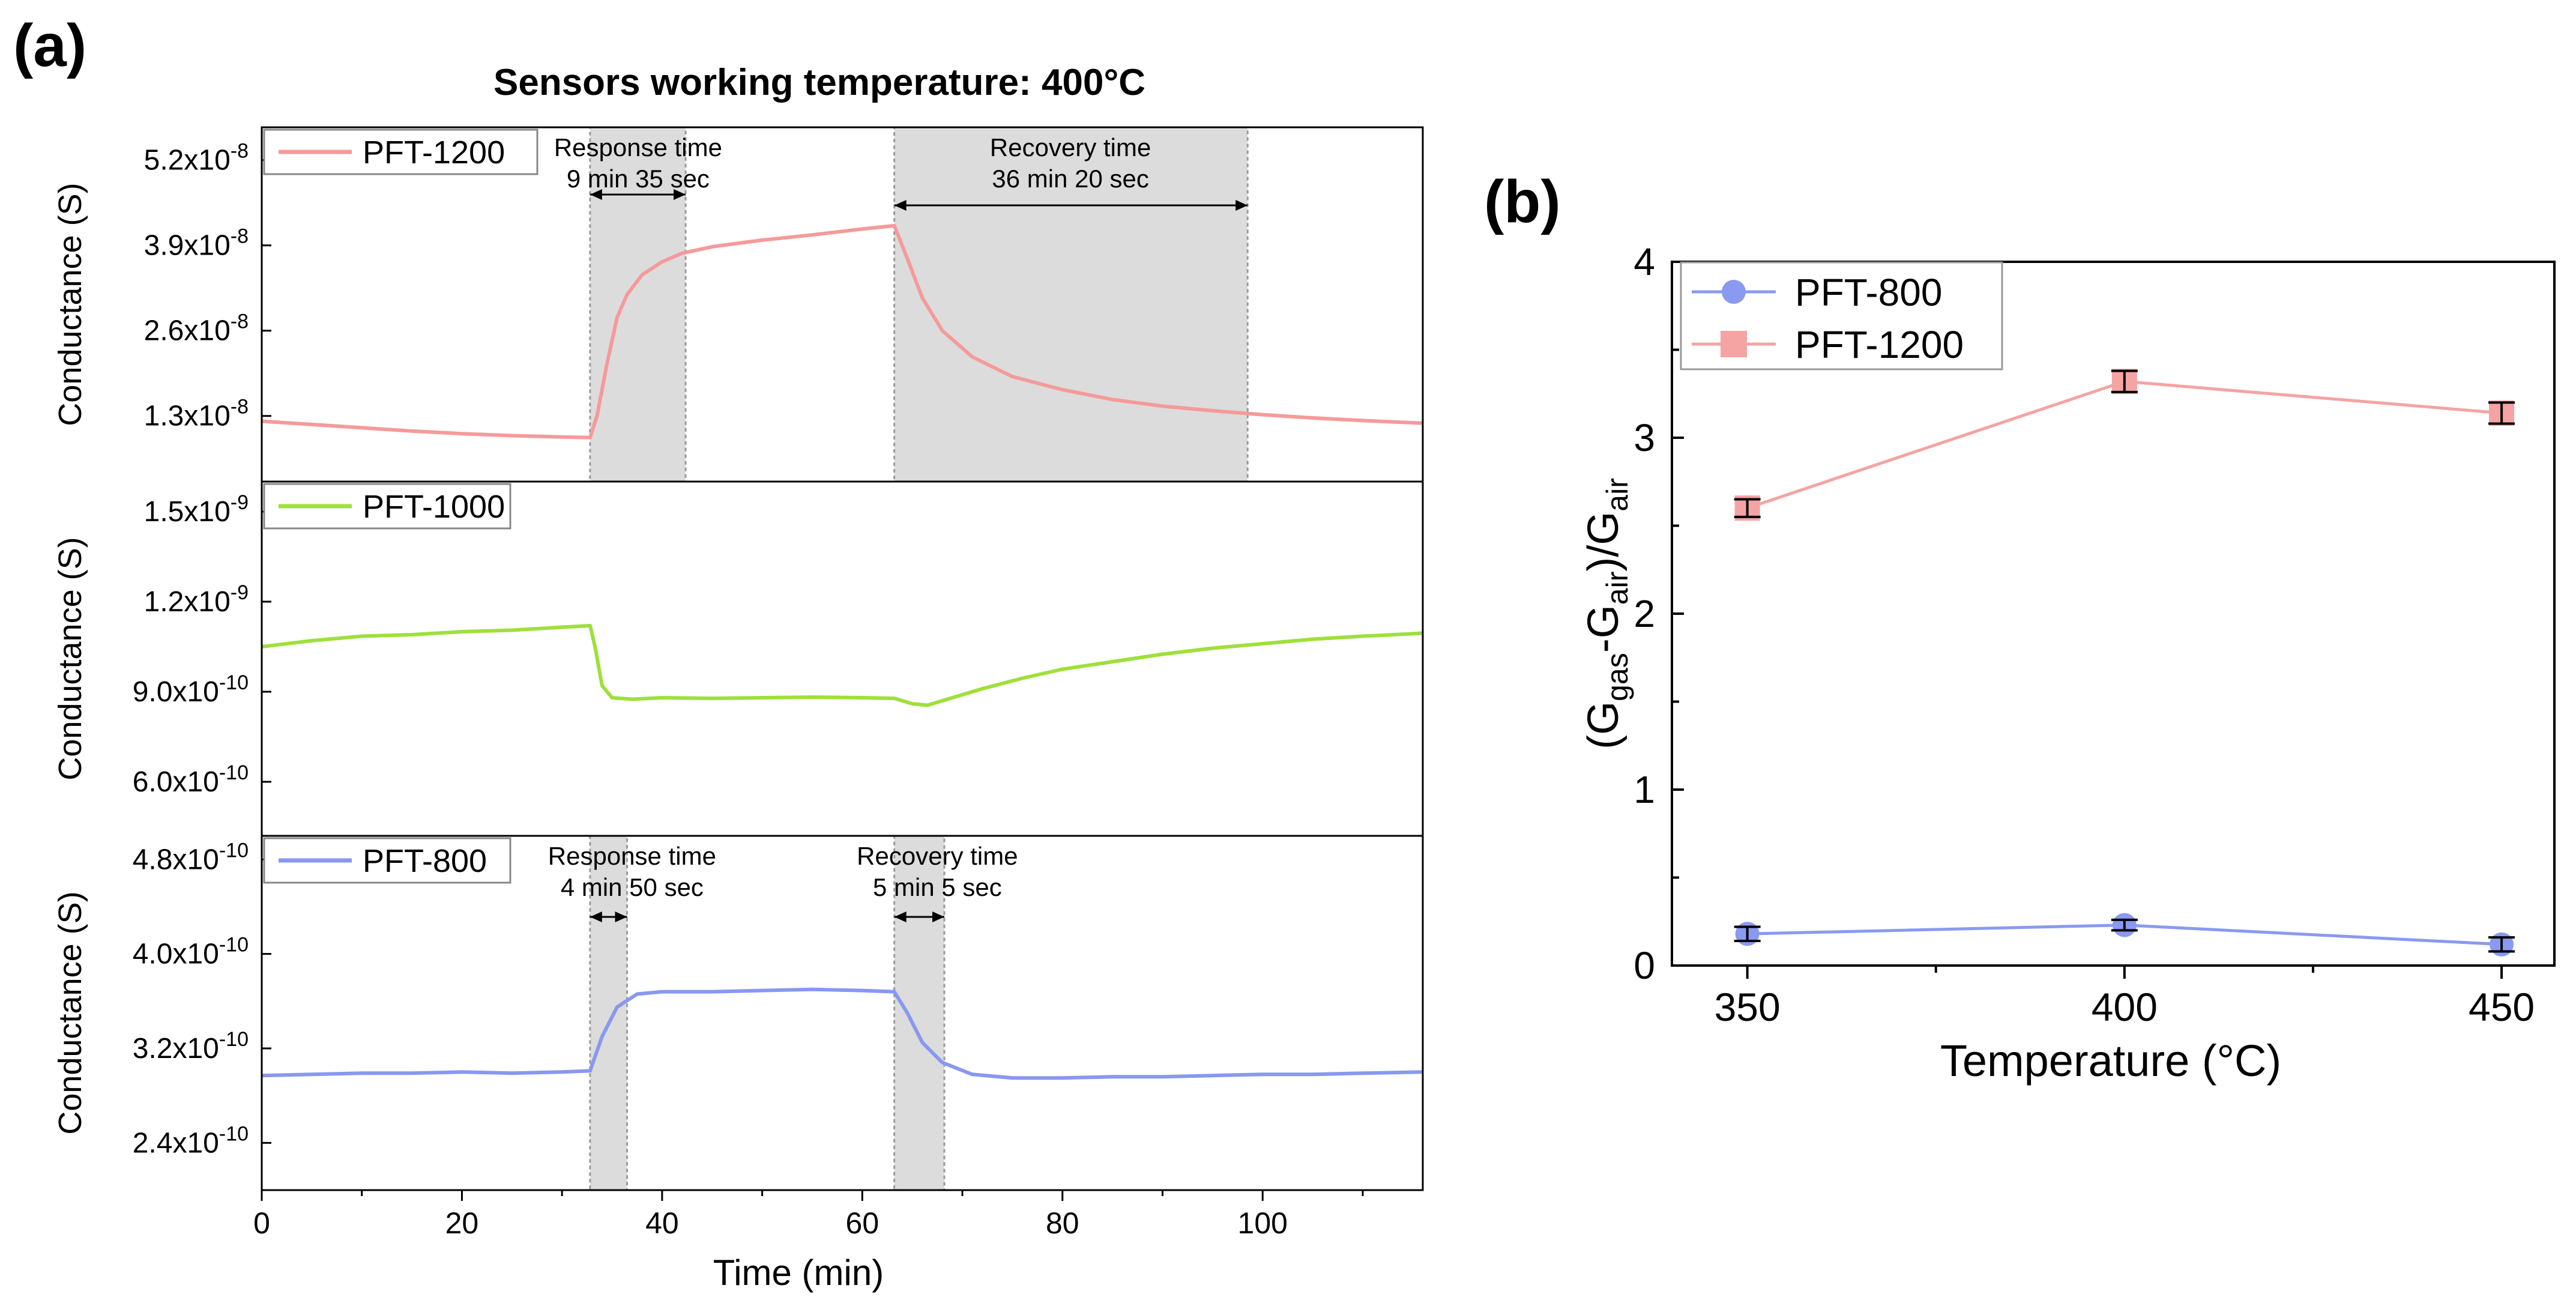 The image size is (2576, 1312). I want to click on plot-frame-middle, so click(842, 658).